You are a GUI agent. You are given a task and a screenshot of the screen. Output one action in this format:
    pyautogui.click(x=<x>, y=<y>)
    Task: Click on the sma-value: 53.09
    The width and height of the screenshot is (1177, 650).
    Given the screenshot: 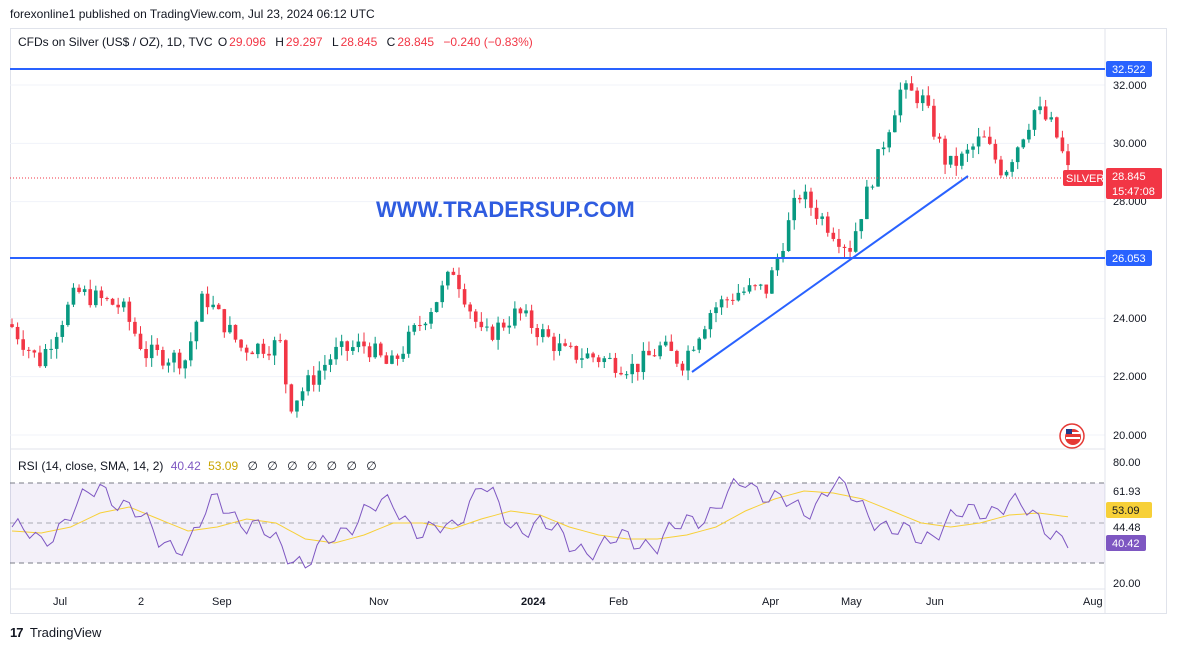 What is the action you would take?
    pyautogui.click(x=223, y=466)
    